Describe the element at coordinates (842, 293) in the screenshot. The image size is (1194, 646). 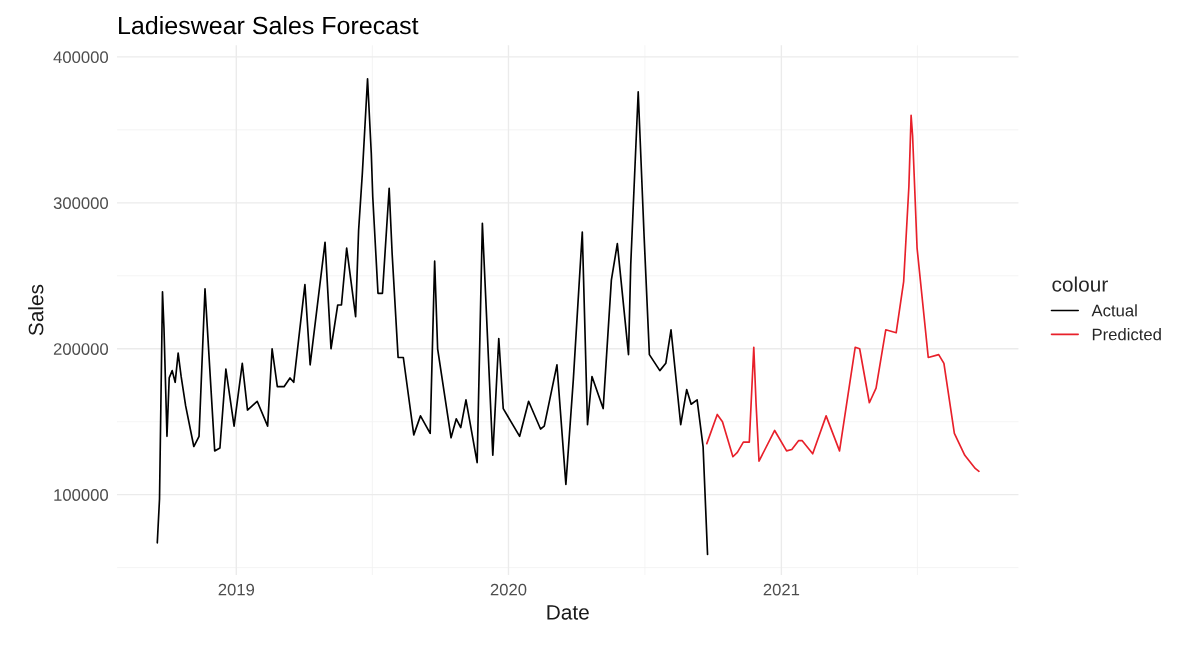
I see `line-series` at that location.